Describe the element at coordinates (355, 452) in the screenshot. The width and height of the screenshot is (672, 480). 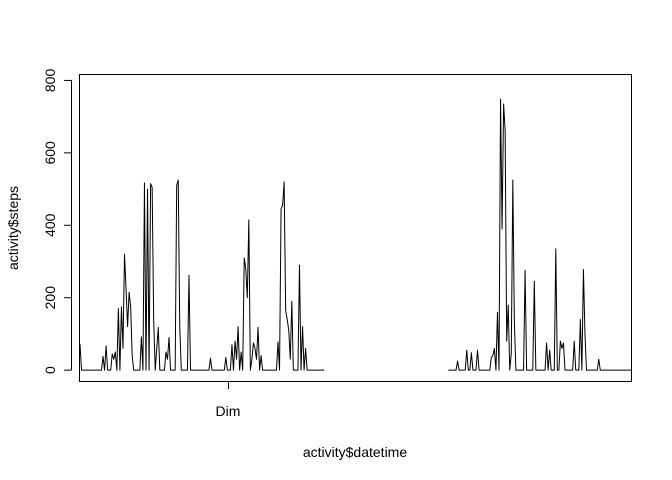
I see `x-axis-title: activity$datetime` at that location.